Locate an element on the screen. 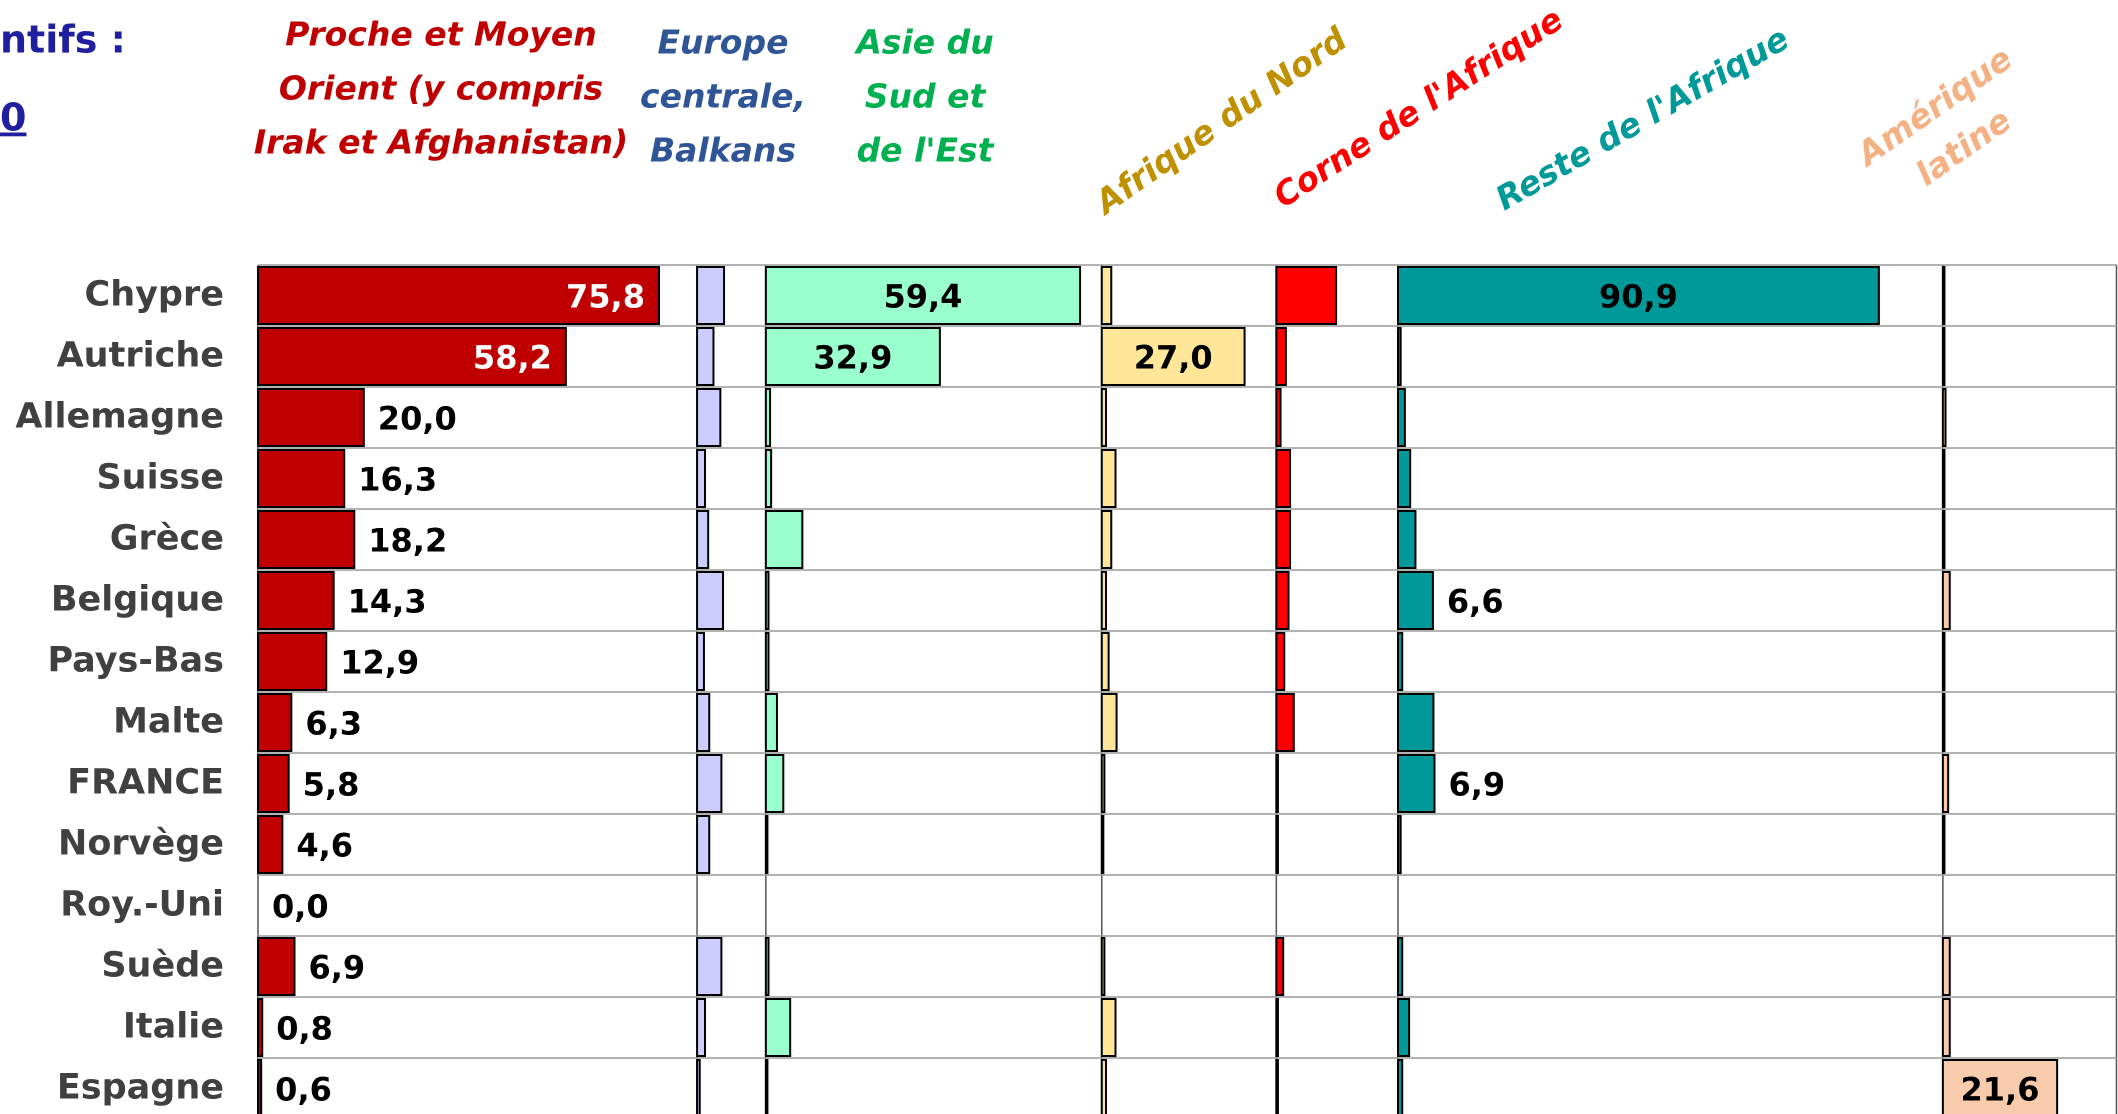  value-label: 6,3 is located at coordinates (333, 724).